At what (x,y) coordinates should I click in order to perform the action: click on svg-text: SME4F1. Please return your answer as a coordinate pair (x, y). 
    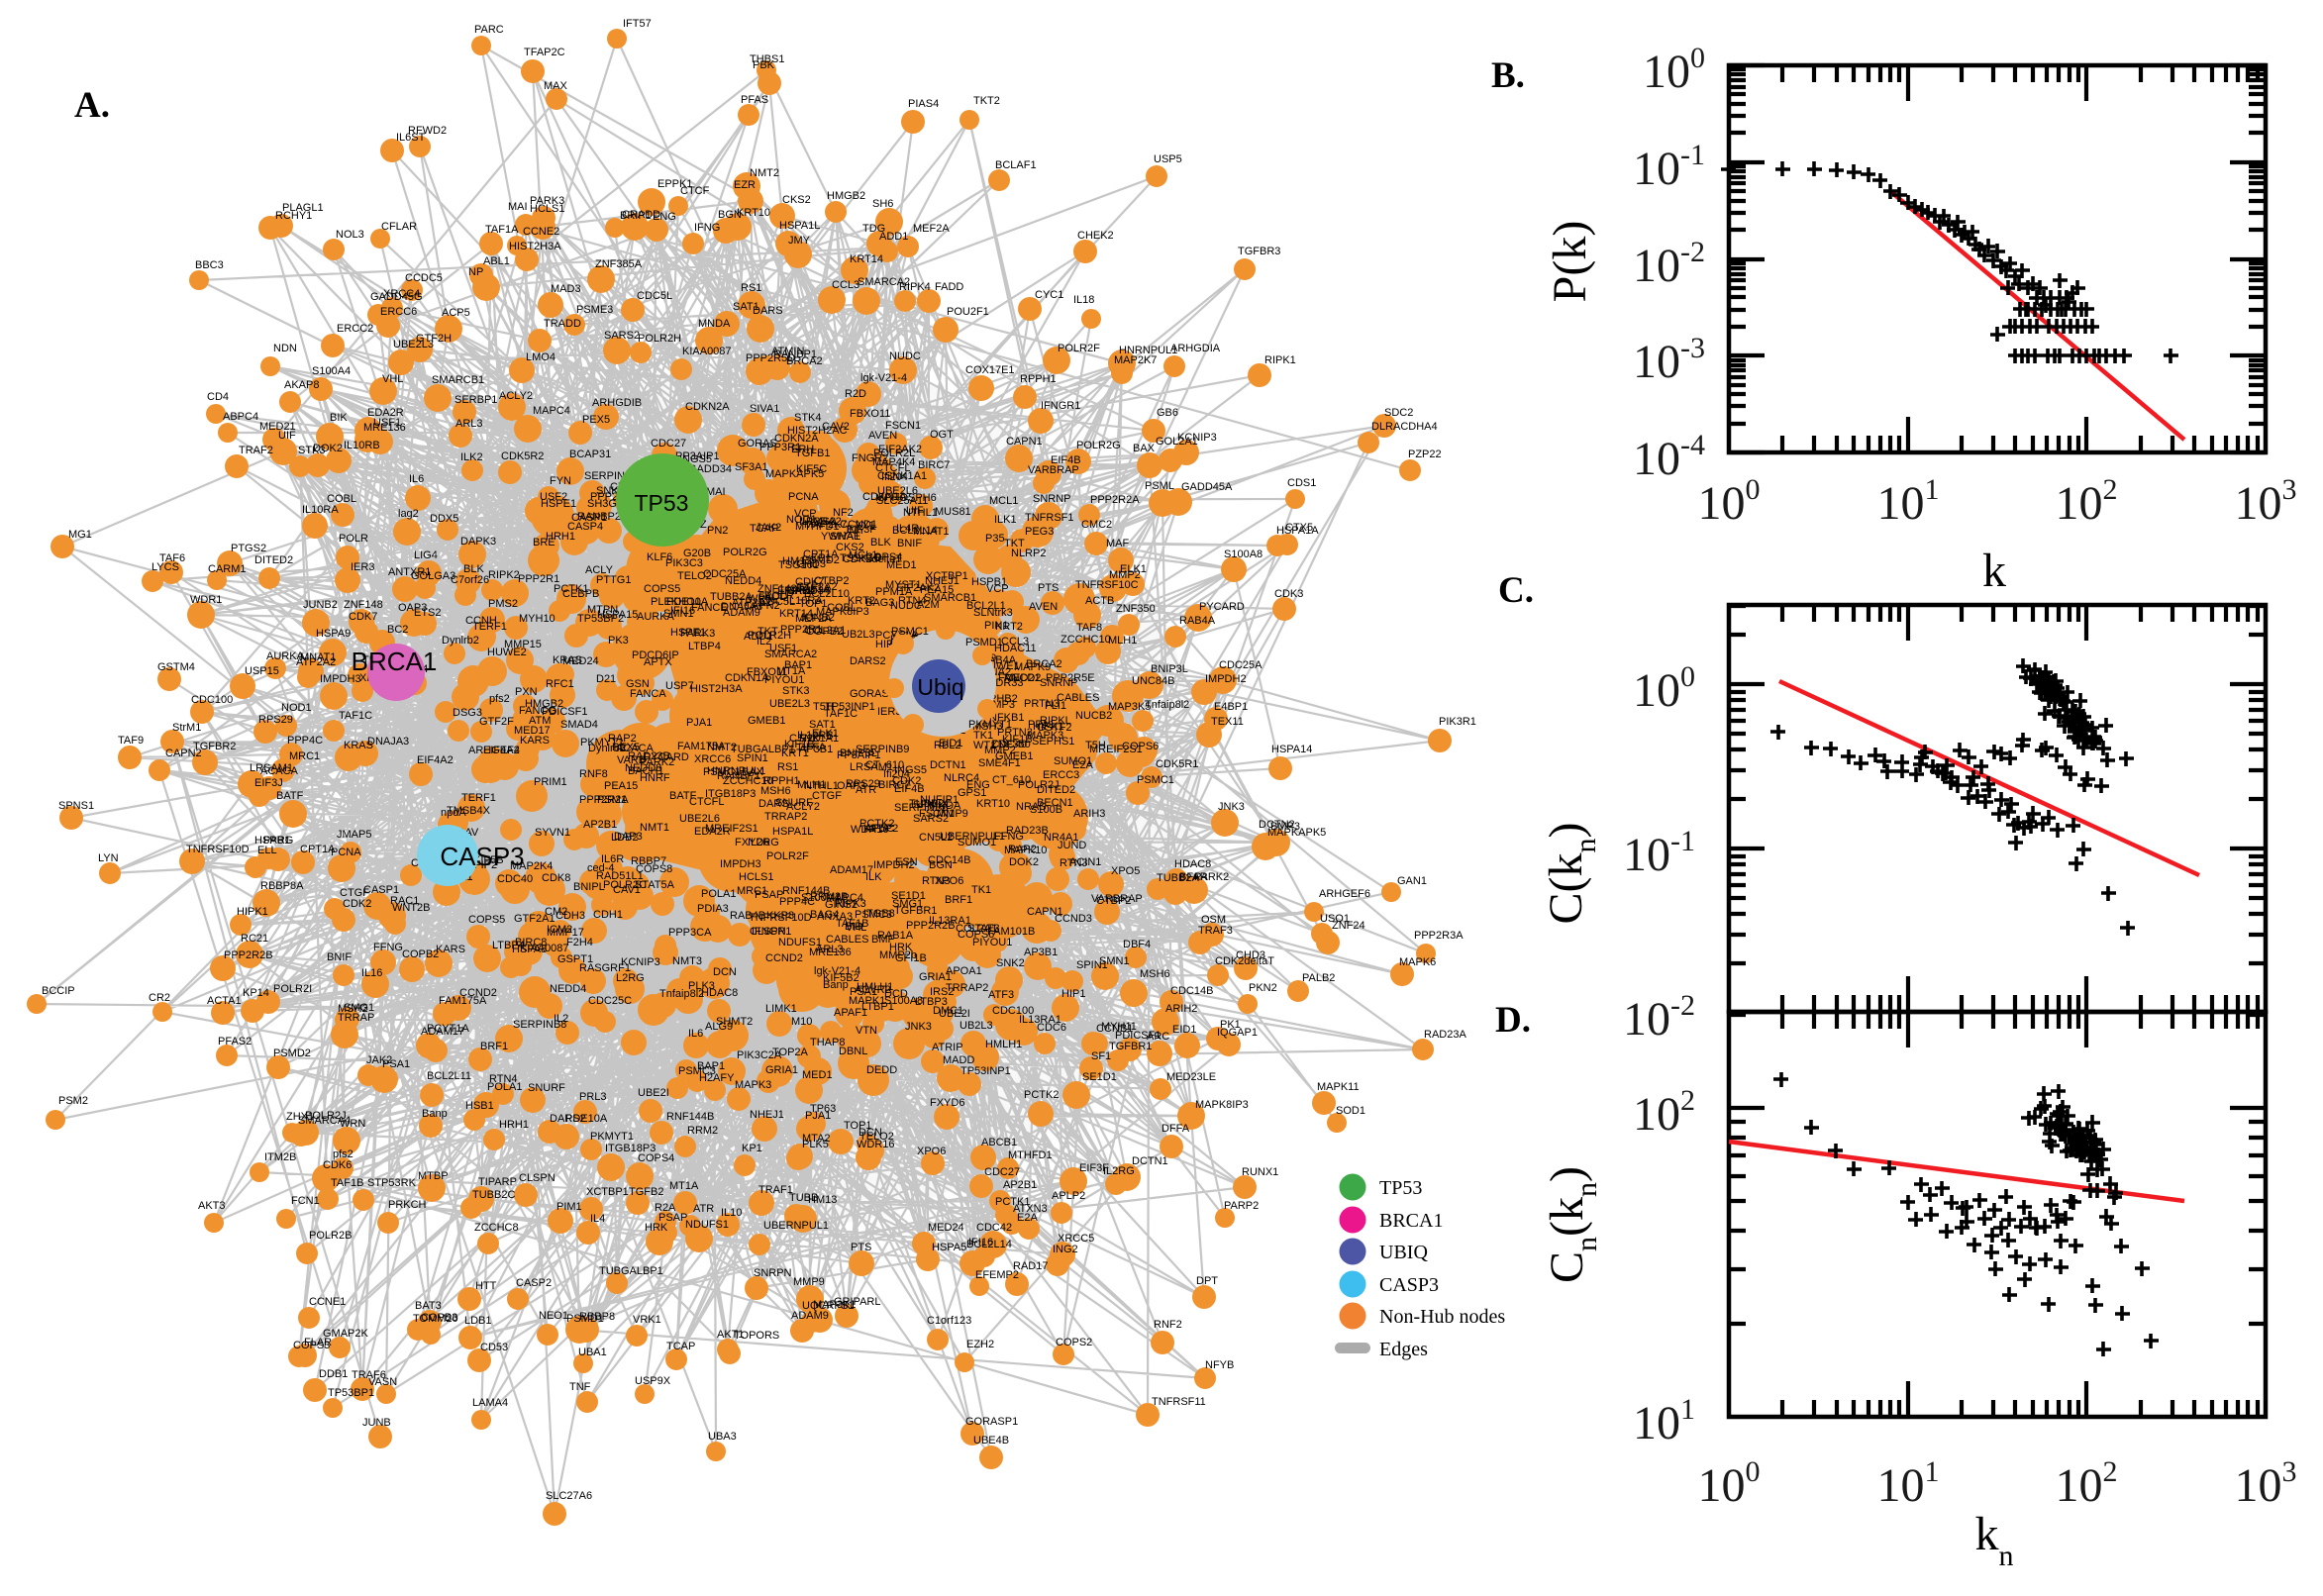
    Looking at the image, I should click on (999, 763).